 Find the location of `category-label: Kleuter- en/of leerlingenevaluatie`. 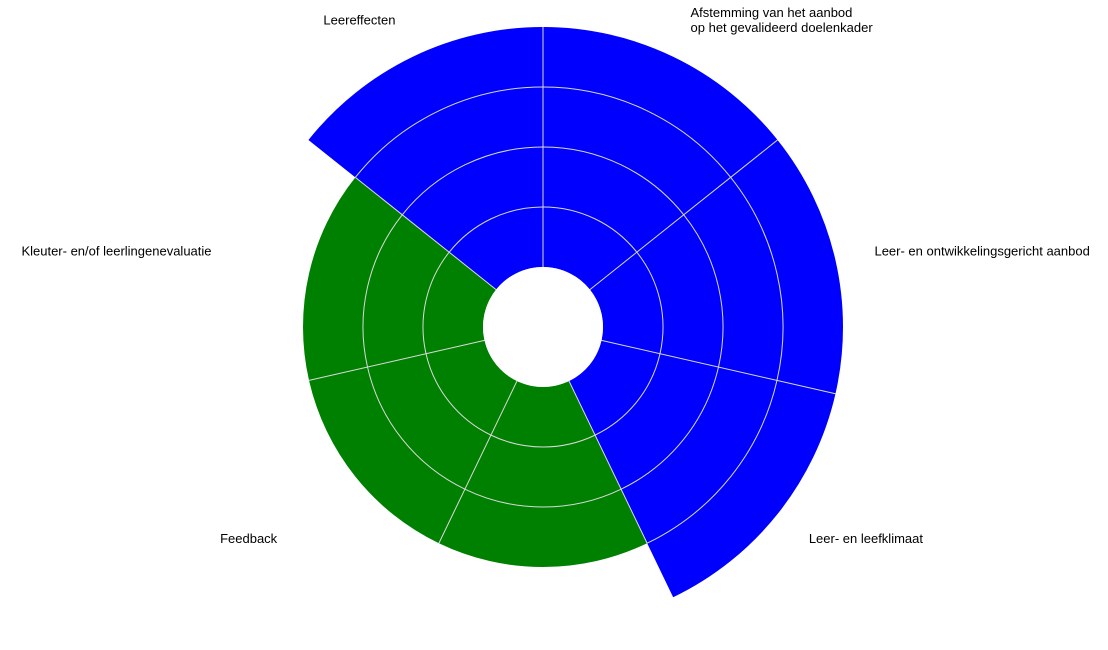

category-label: Kleuter- en/of leerlingenevaluatie is located at coordinates (116, 250).